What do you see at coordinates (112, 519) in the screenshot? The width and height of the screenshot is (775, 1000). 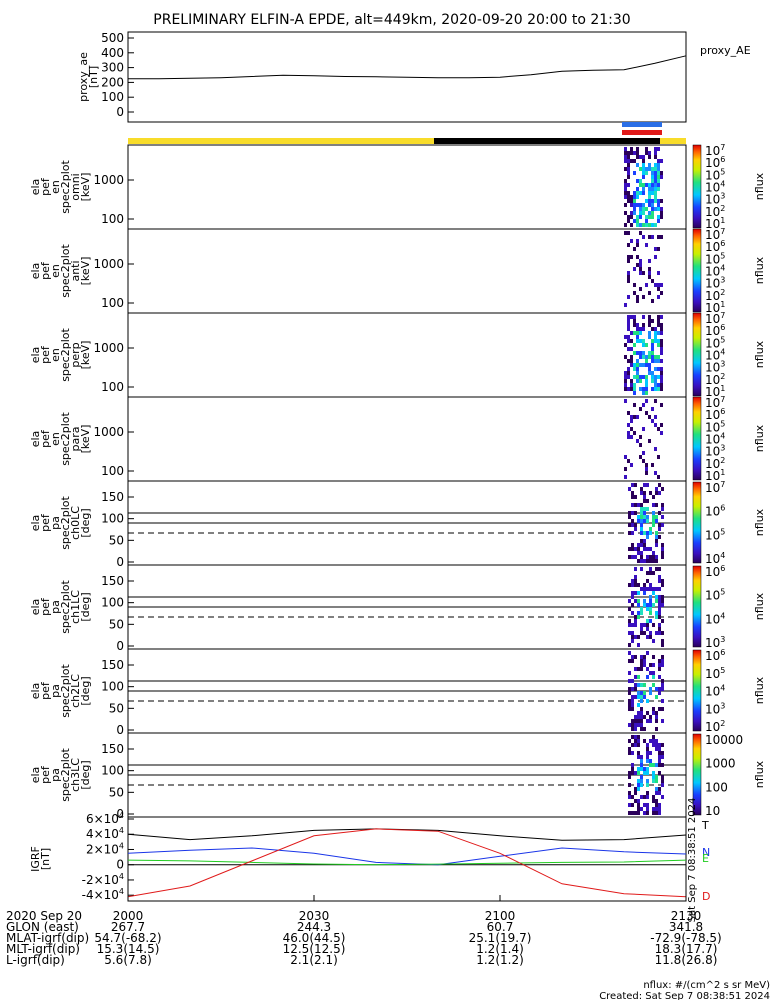 I see `pa-ch0-ytick-label: 100` at bounding box center [112, 519].